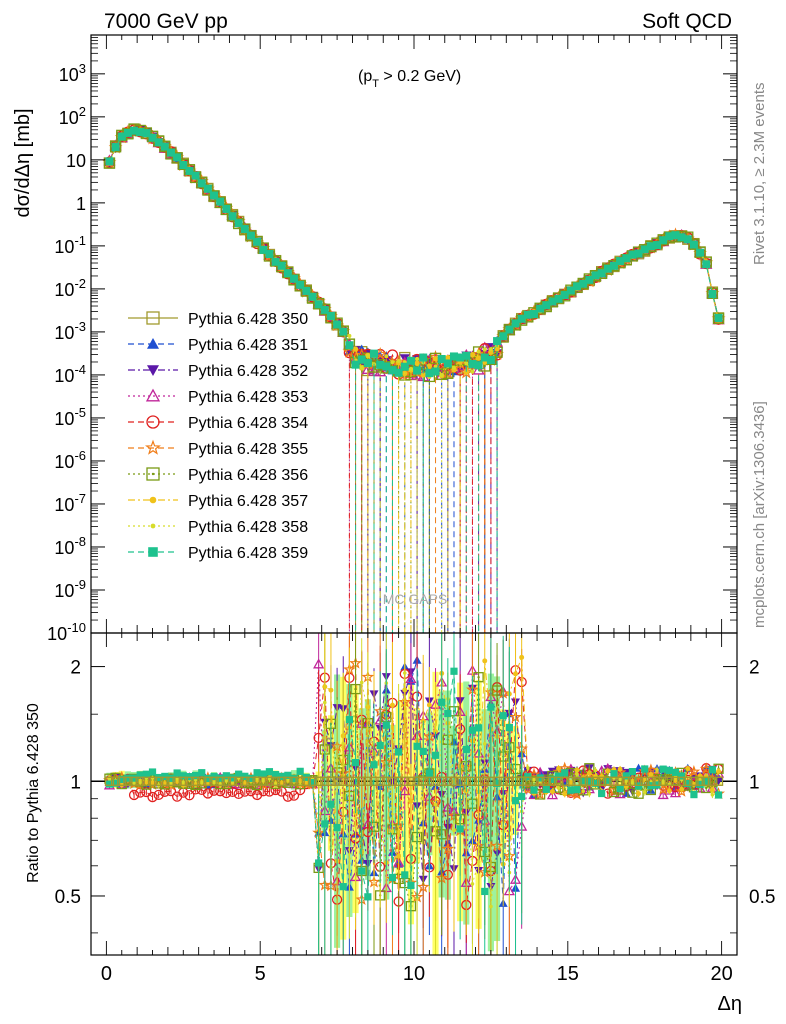  What do you see at coordinates (75, 668) in the screenshot?
I see `bottom-y-tick-label: 2` at bounding box center [75, 668].